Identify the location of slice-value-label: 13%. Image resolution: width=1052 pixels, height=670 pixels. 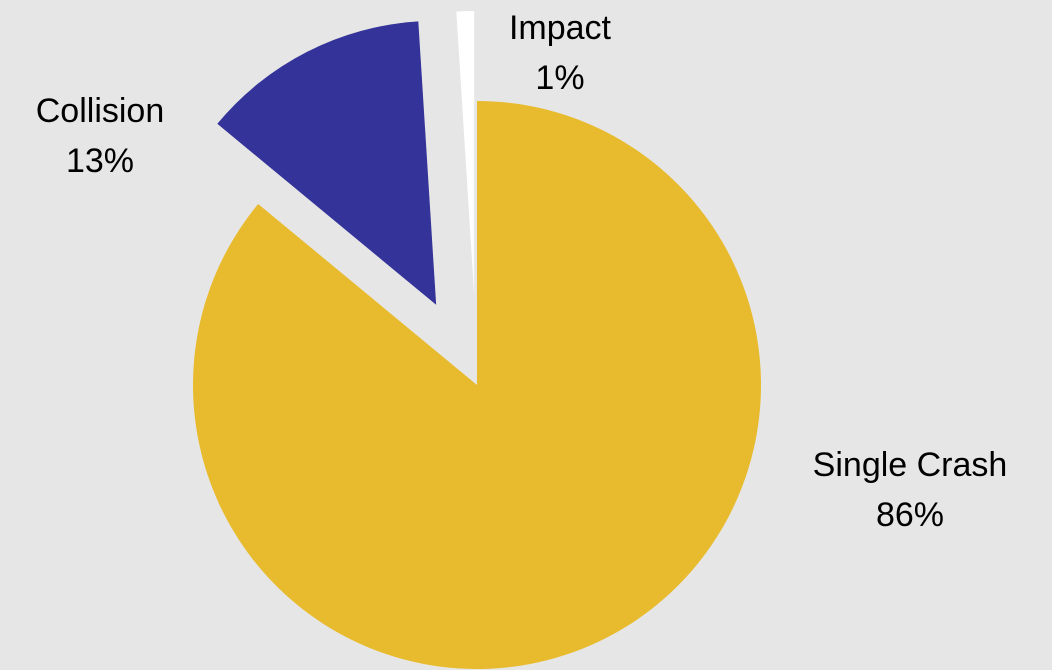
(100, 161).